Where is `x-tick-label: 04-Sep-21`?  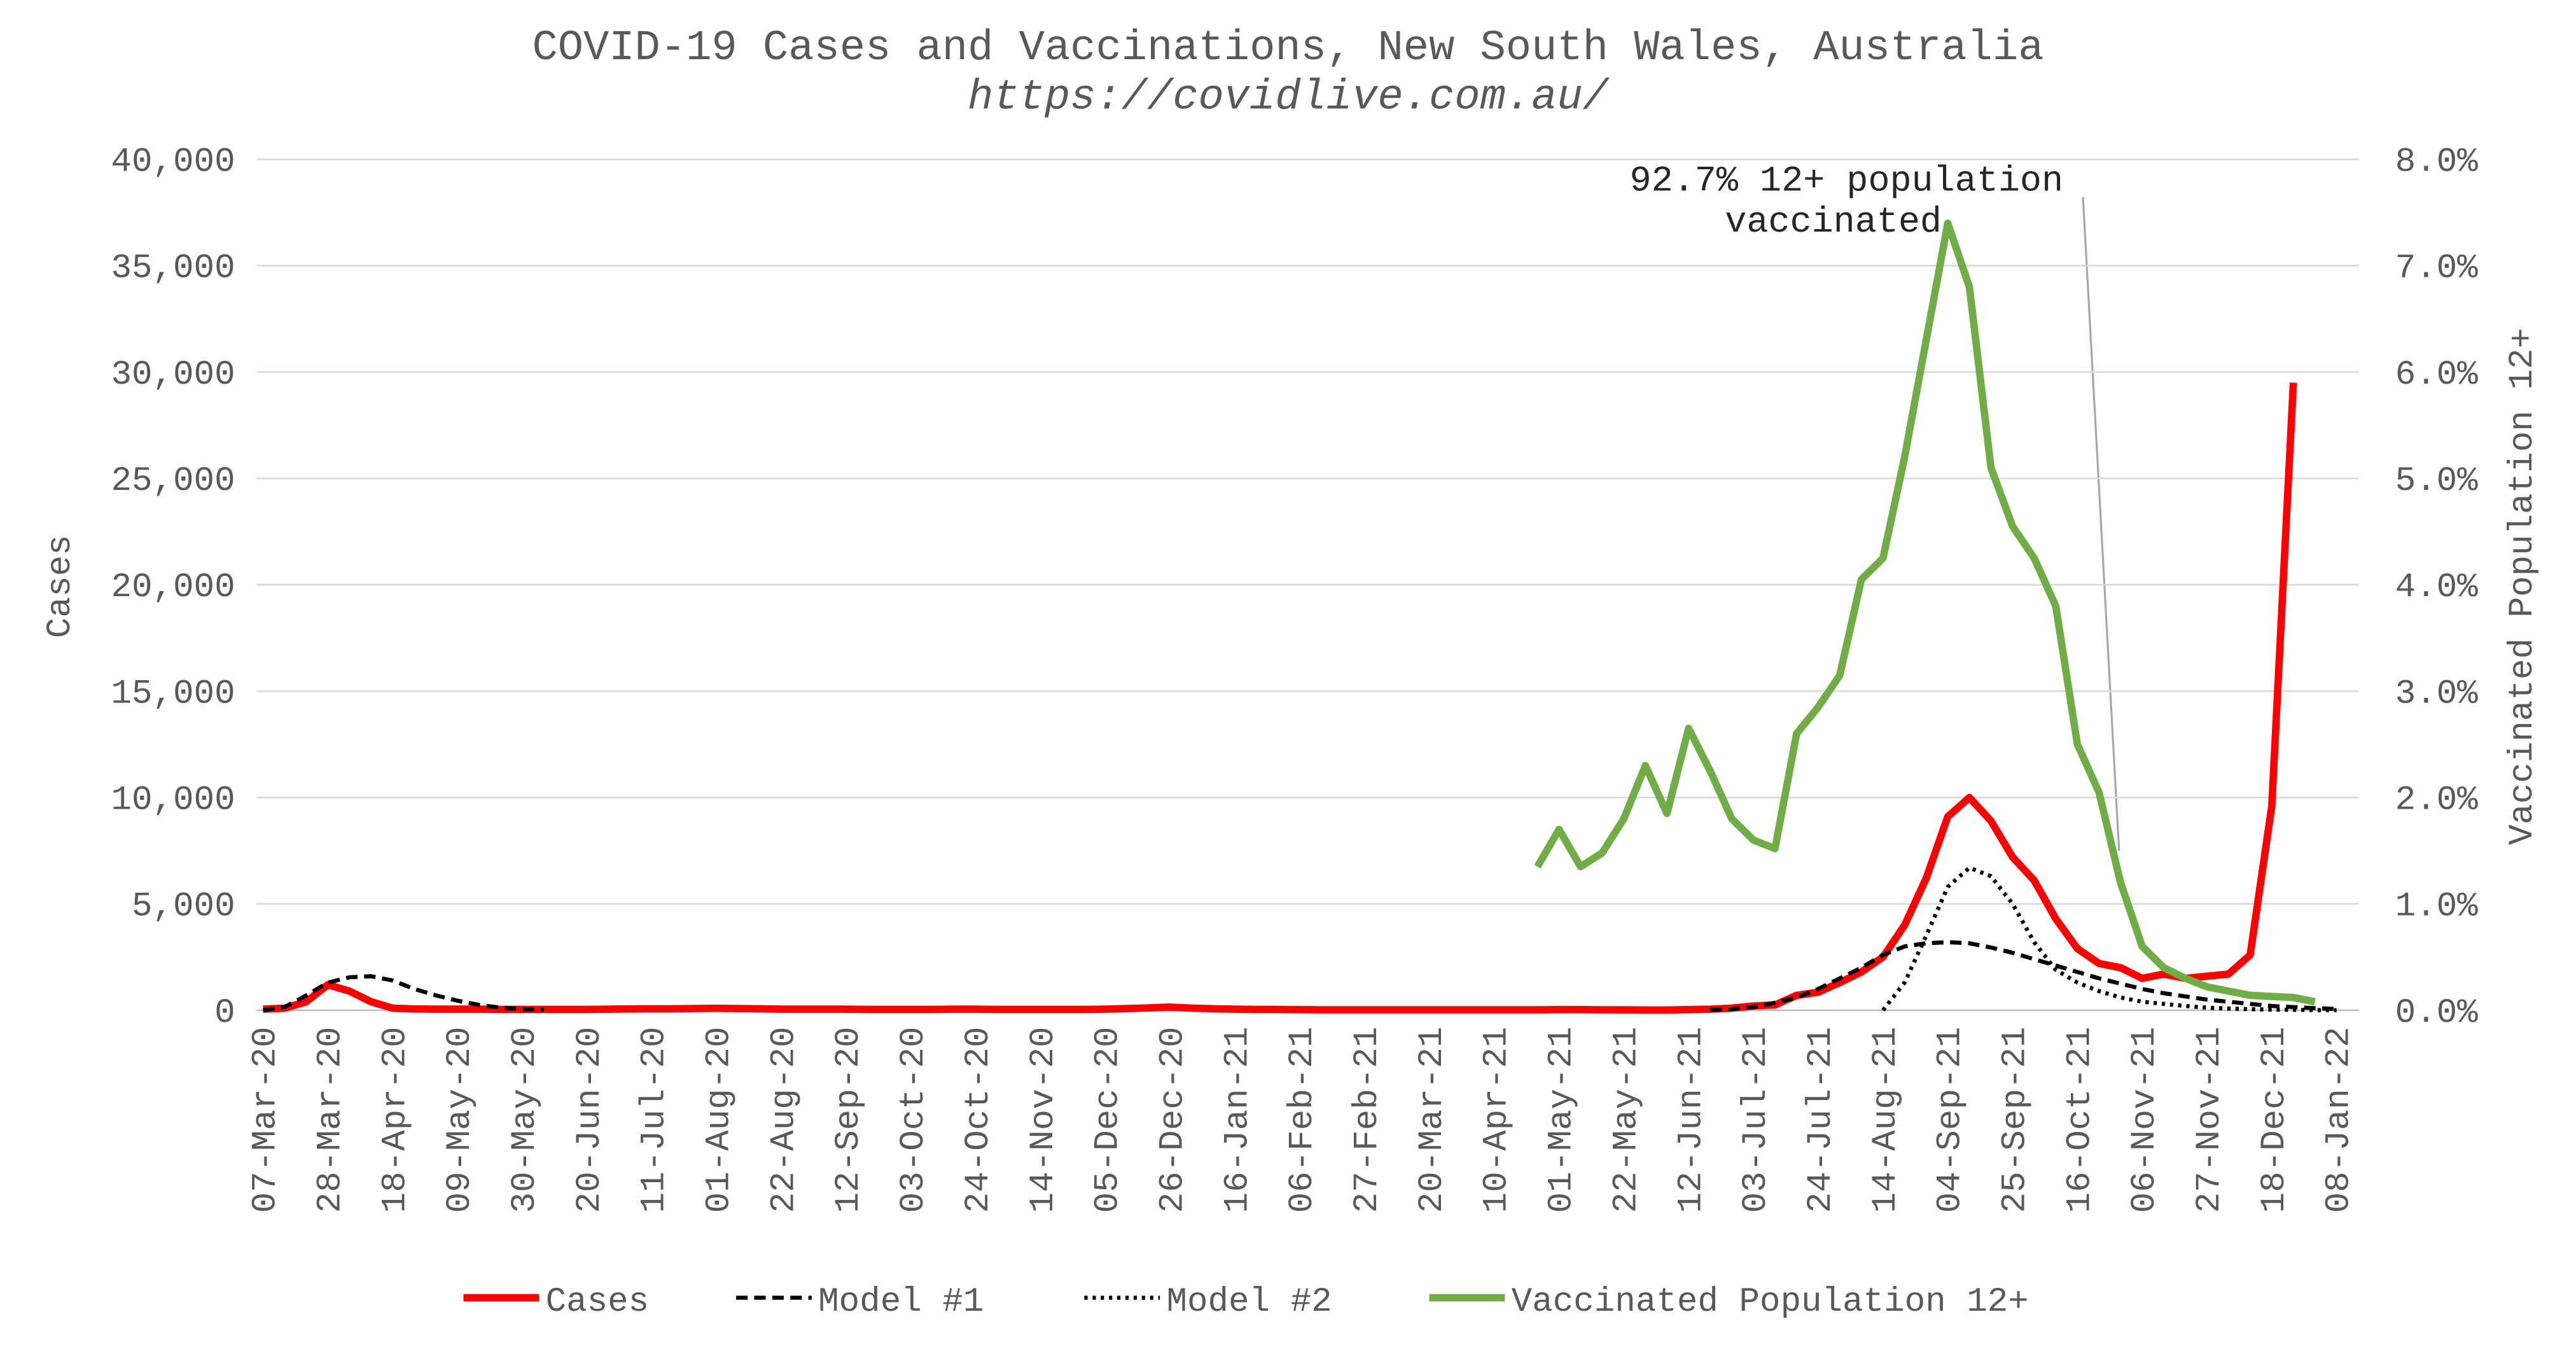 x-tick-label: 04-Sep-21 is located at coordinates (1951, 1120).